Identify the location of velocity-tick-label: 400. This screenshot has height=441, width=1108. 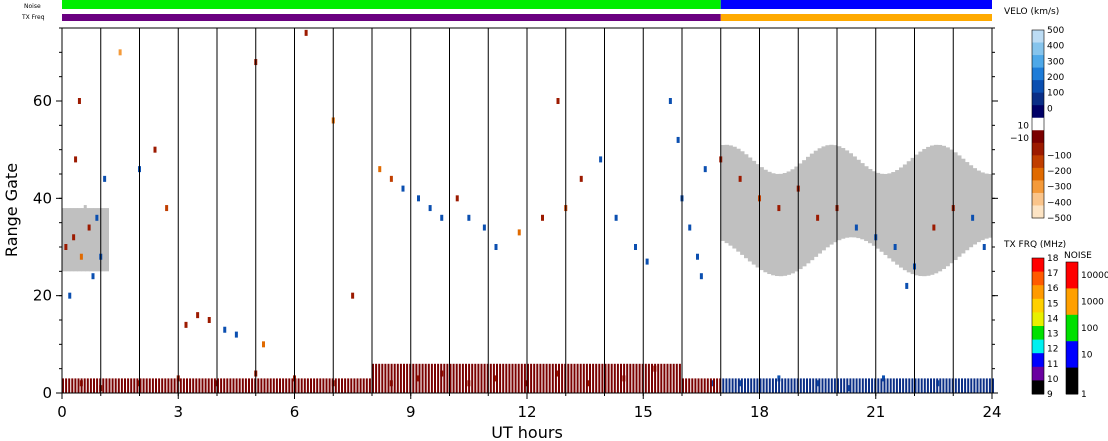
(1055, 47).